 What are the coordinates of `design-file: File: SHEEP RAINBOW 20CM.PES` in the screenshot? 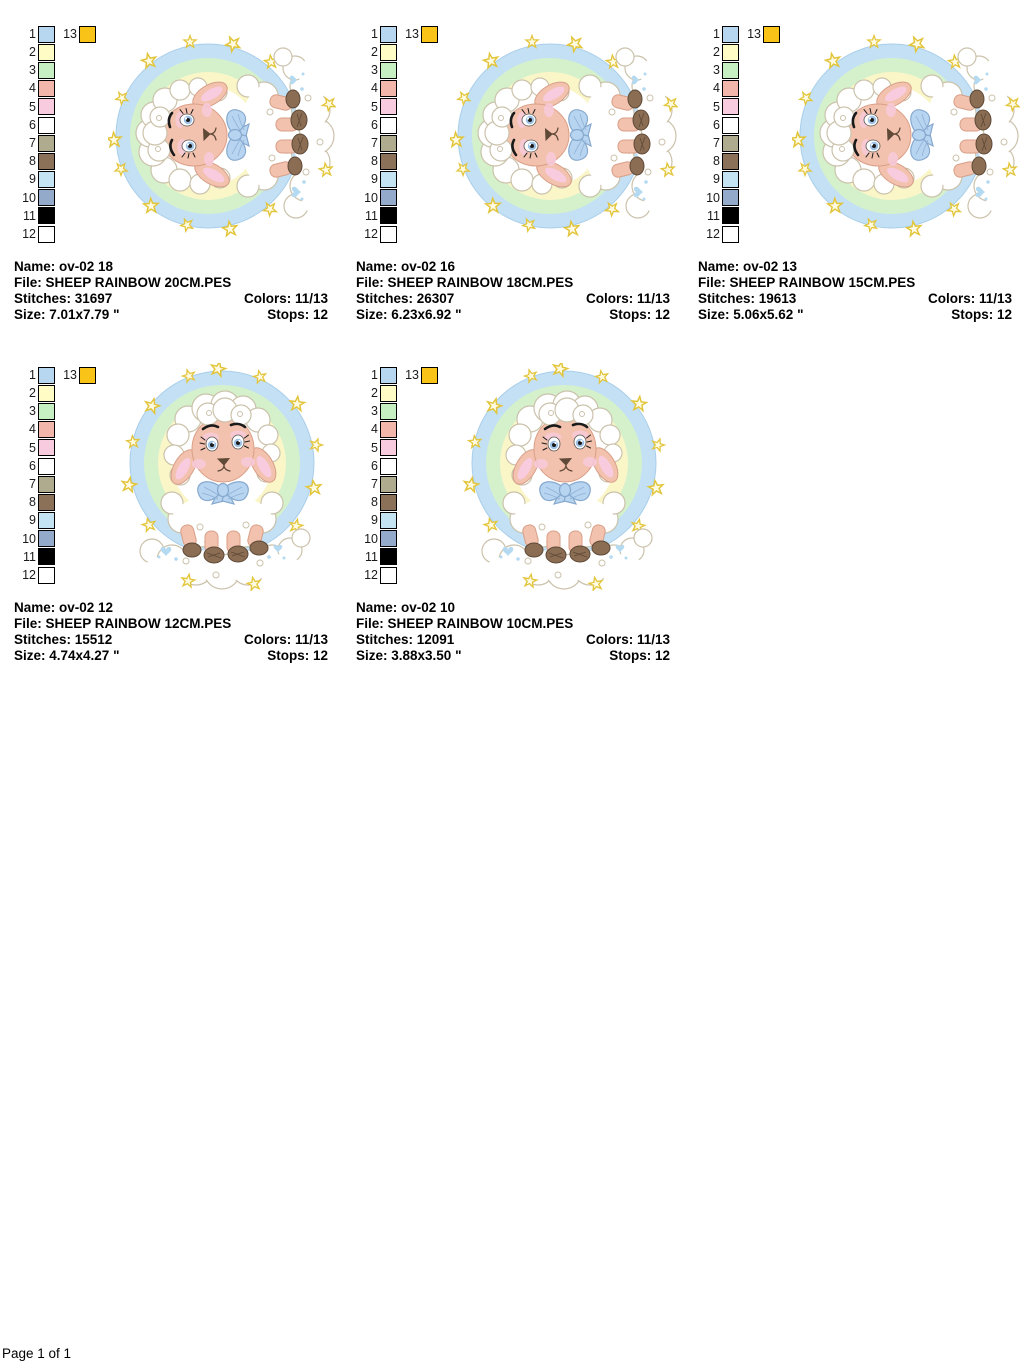 It's located at (123, 282).